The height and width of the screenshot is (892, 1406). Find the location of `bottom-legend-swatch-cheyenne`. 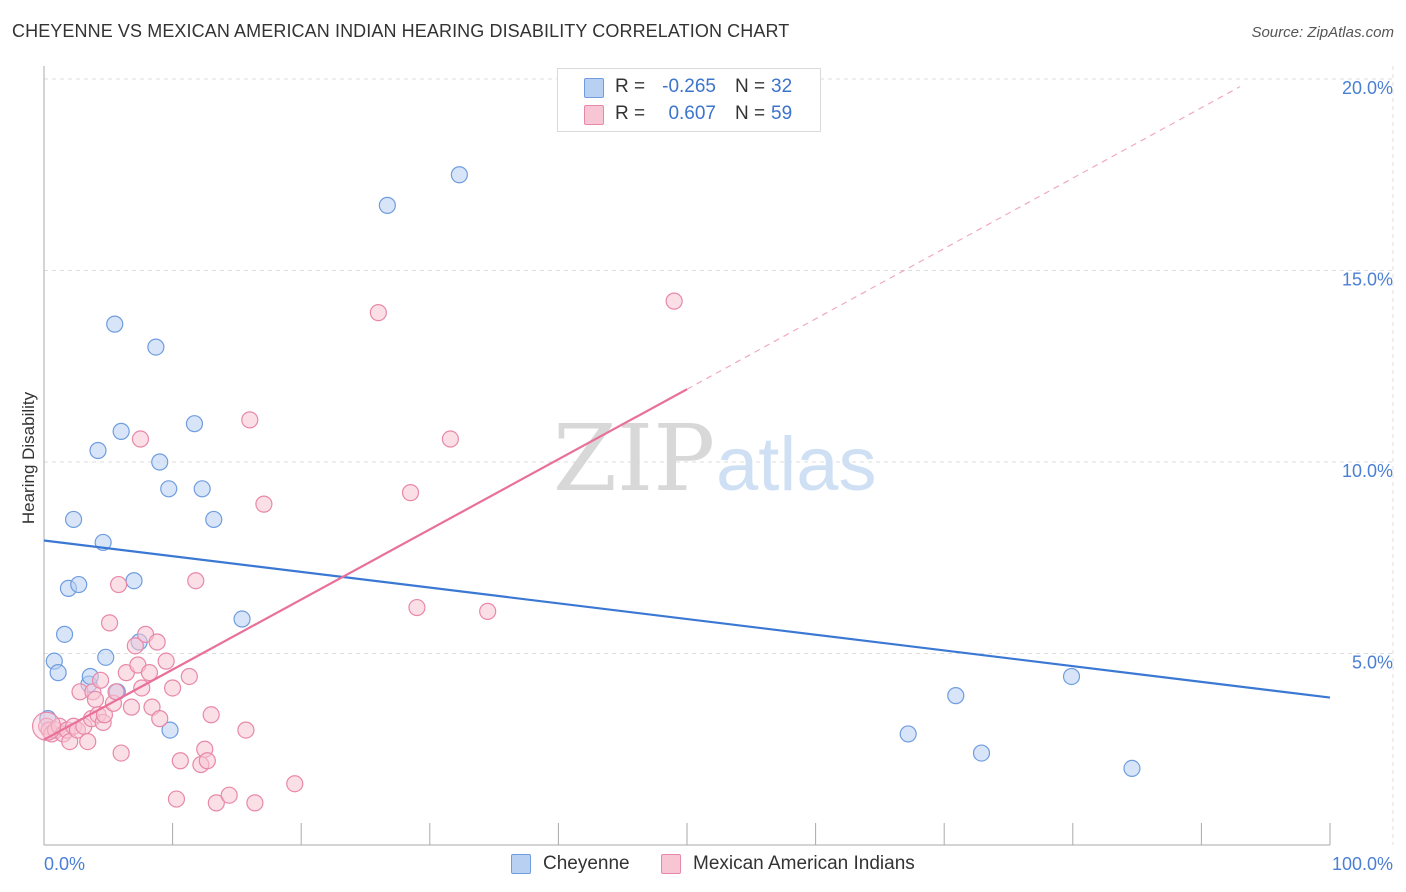

bottom-legend-swatch-cheyenne is located at coordinates (521, 864).